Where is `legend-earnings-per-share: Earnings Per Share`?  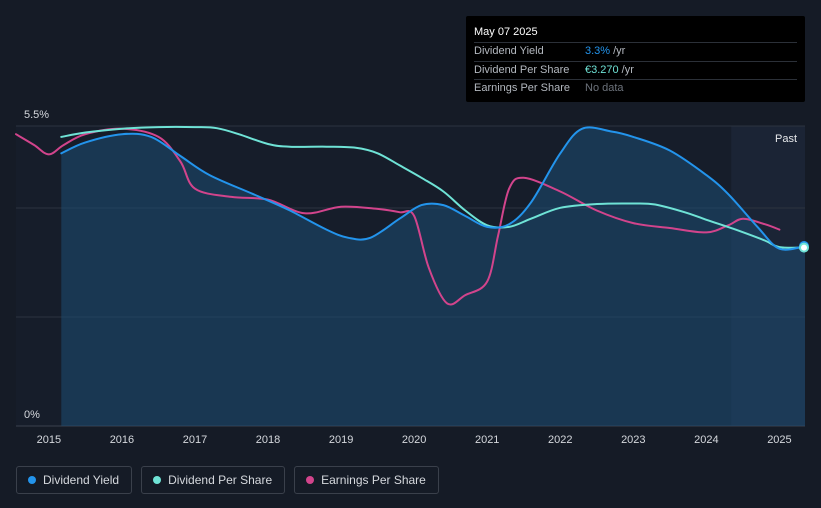
legend-earnings-per-share: Earnings Per Share is located at coordinates (366, 480).